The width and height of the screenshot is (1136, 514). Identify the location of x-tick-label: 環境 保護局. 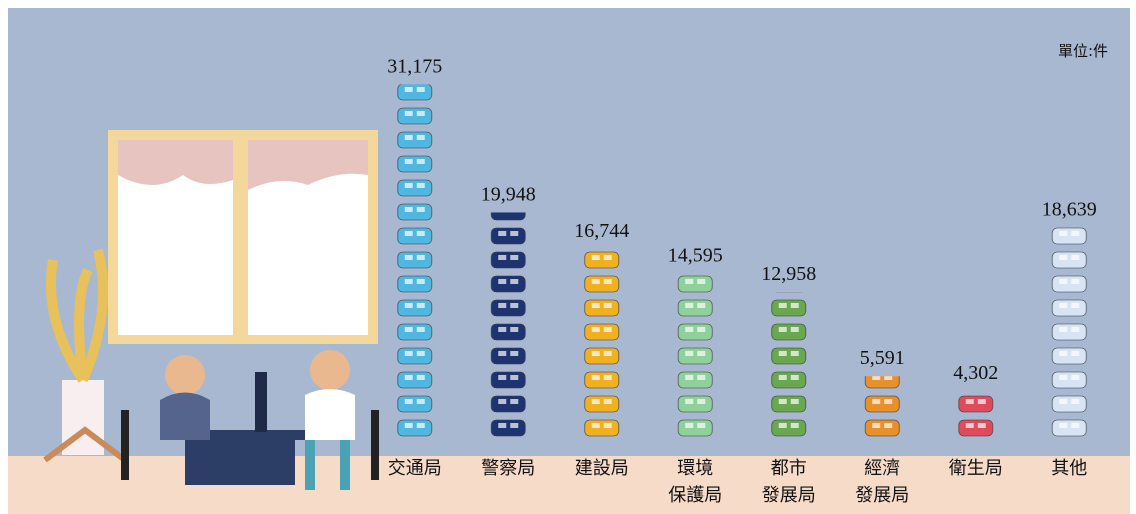
(695, 482).